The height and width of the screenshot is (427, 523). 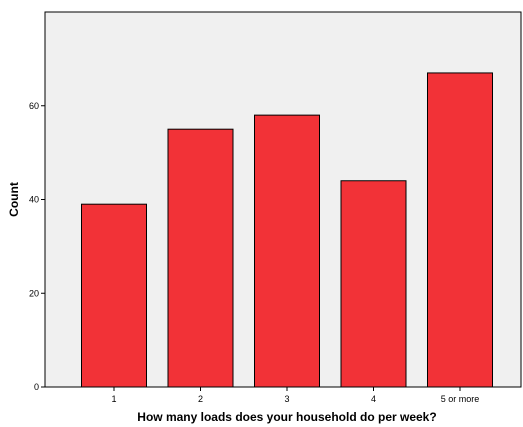 I want to click on x-tick-label: 5 or more, so click(x=460, y=399).